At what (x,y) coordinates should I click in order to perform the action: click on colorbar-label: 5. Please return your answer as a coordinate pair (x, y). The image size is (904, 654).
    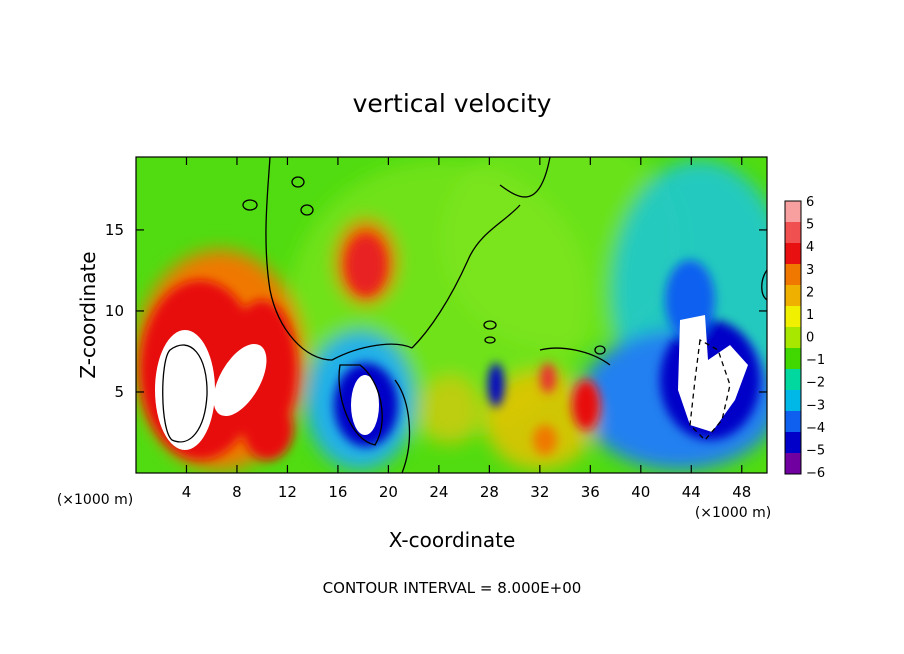
    Looking at the image, I should click on (810, 225).